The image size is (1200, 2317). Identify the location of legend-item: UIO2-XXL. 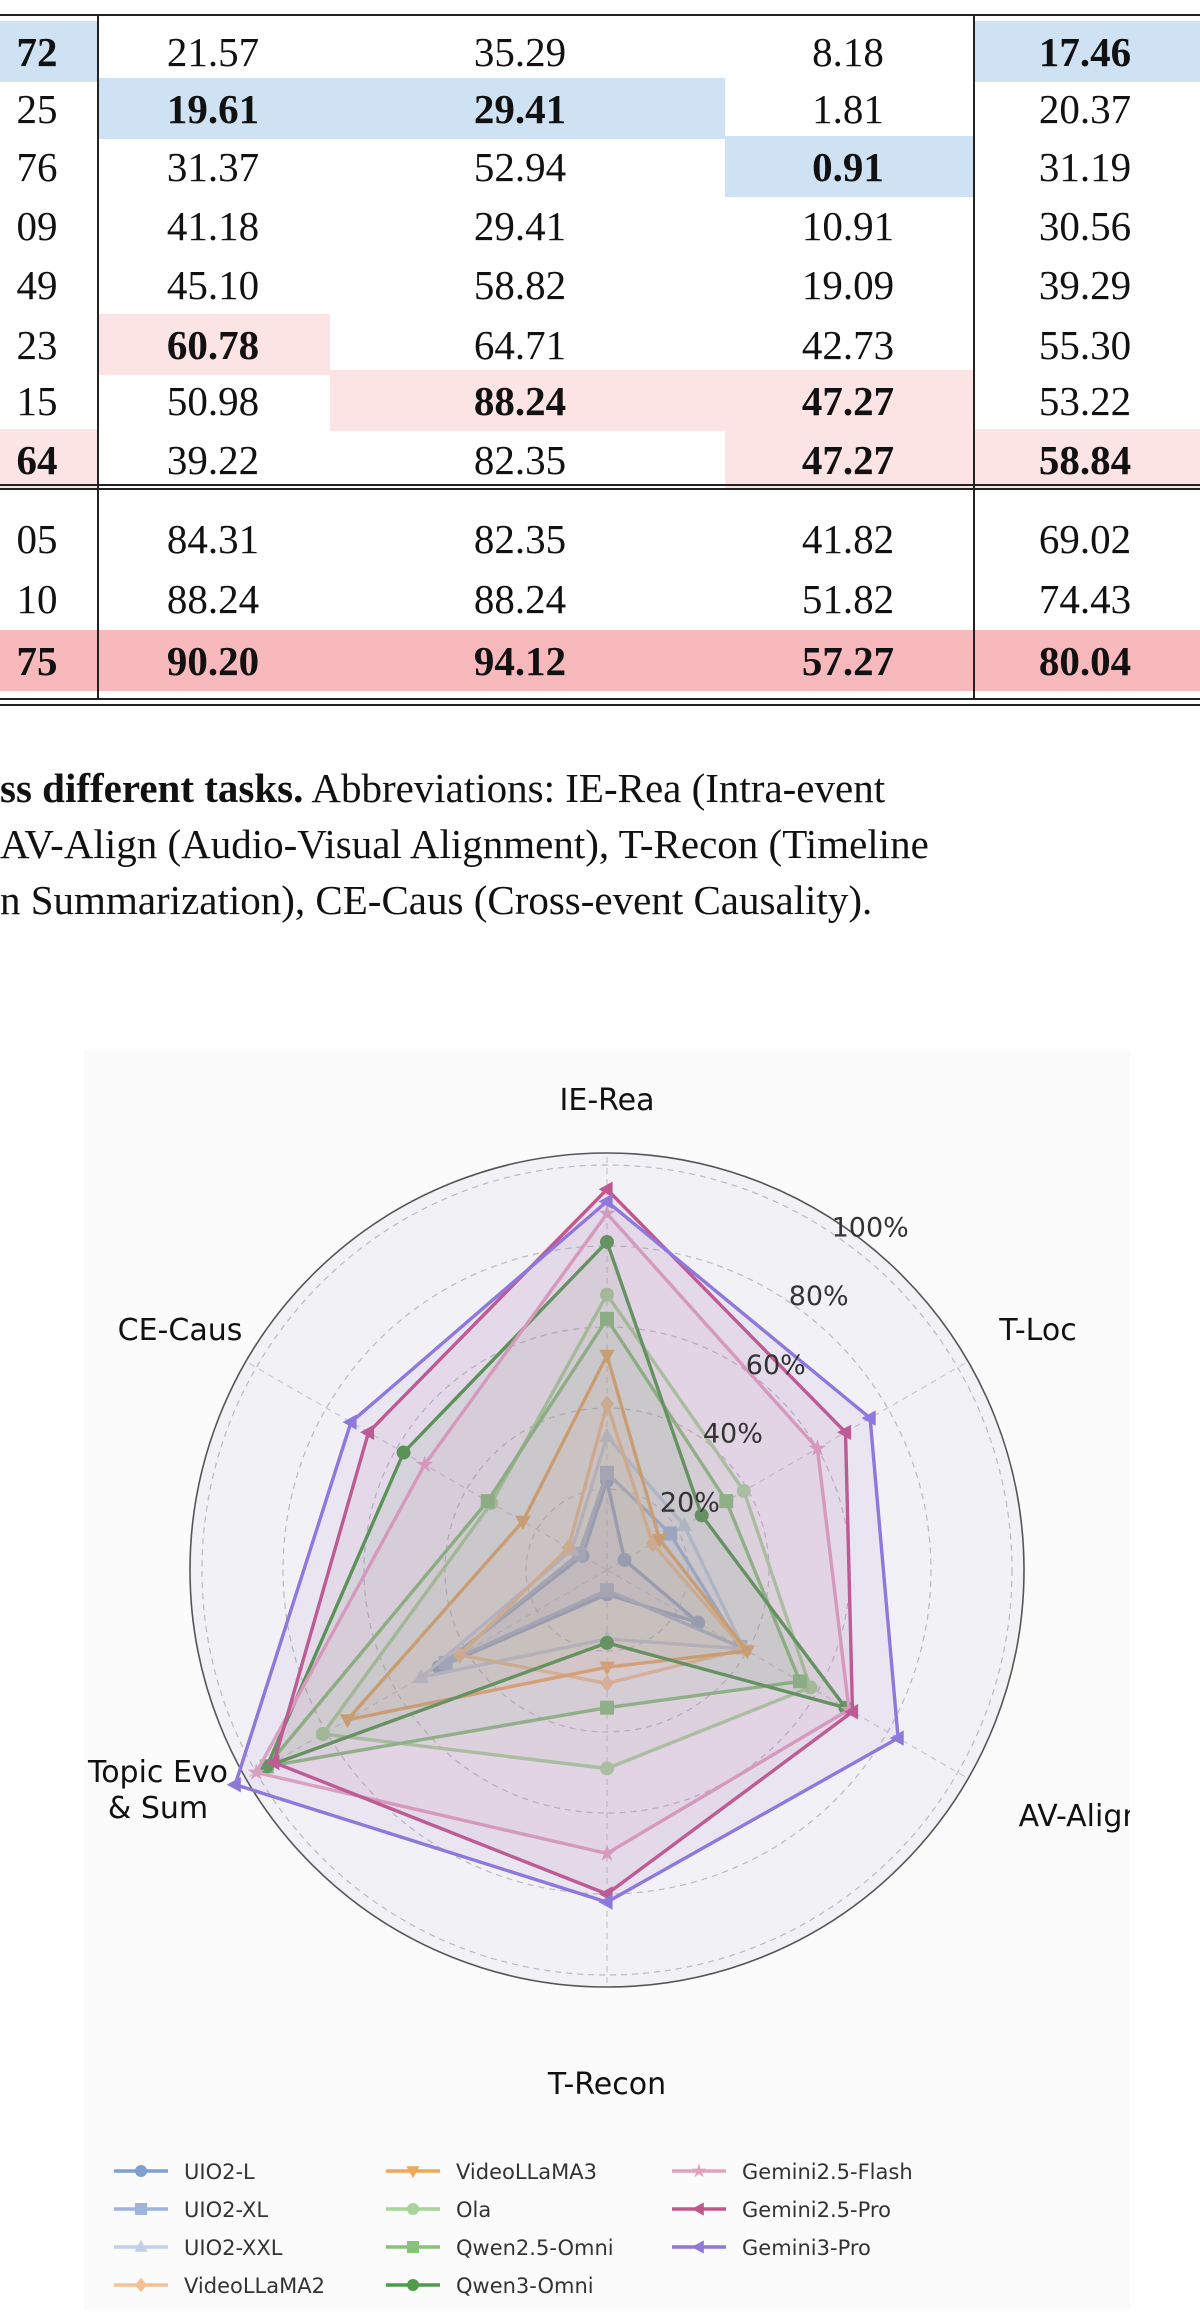
(198, 2248).